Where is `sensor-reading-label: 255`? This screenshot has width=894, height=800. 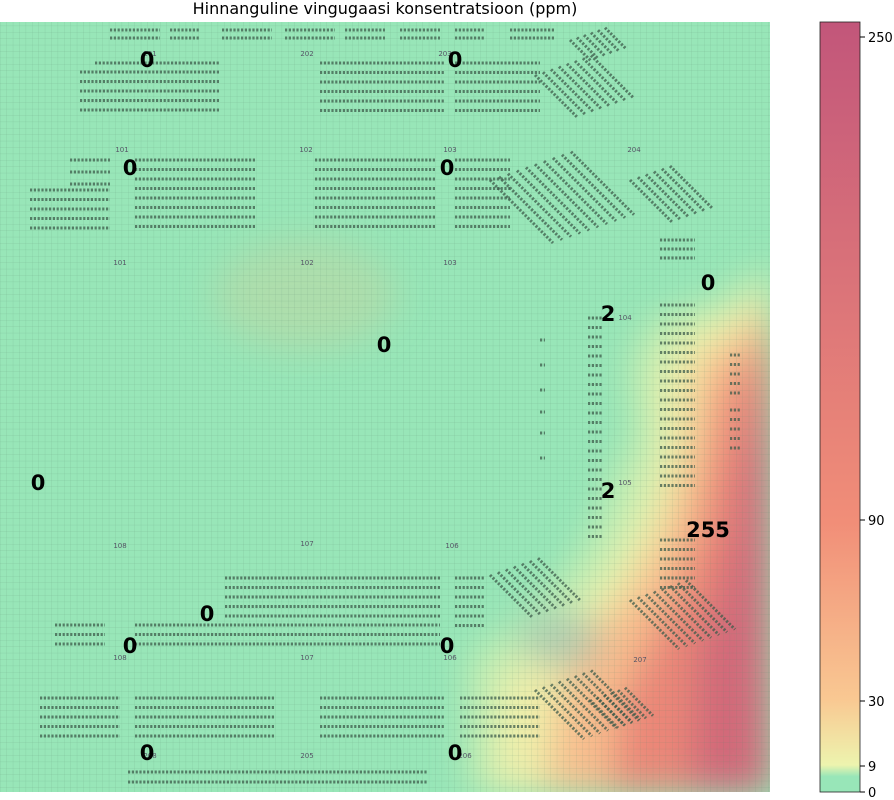
sensor-reading-label: 255 is located at coordinates (708, 530).